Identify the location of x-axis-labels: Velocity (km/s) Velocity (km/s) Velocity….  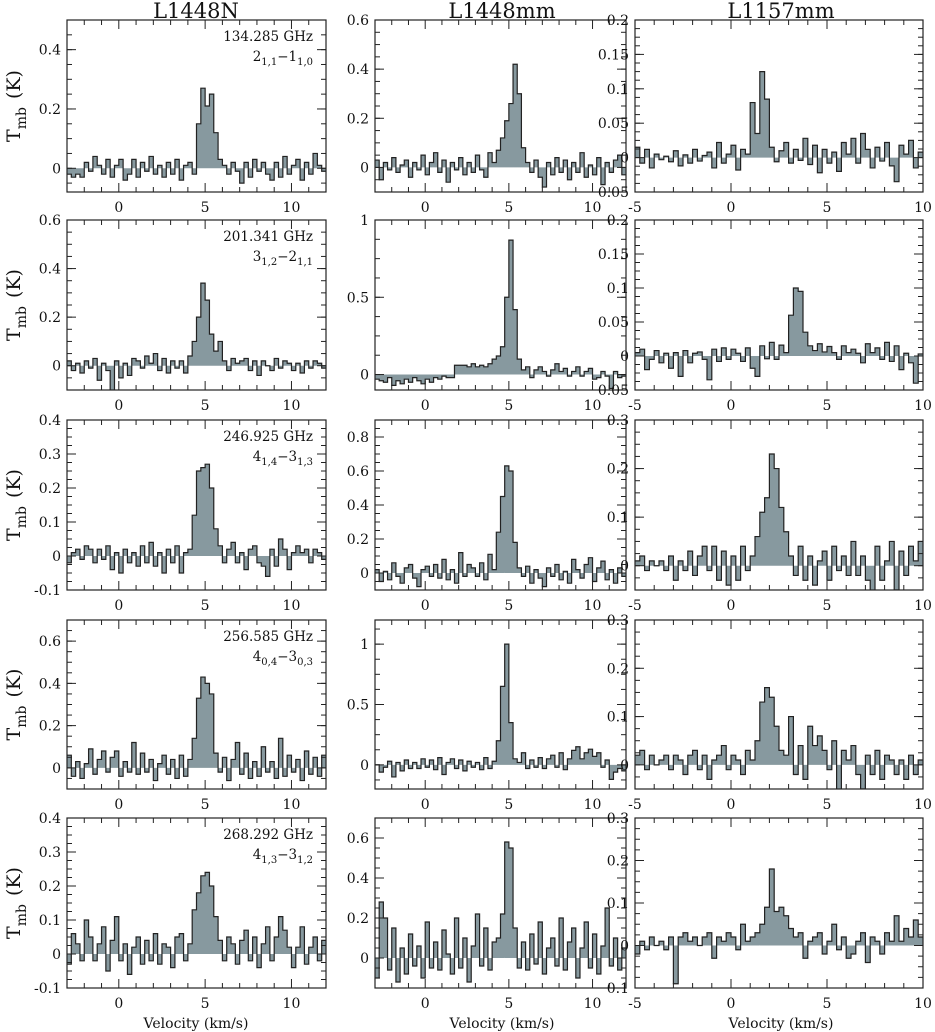
(488, 1024).